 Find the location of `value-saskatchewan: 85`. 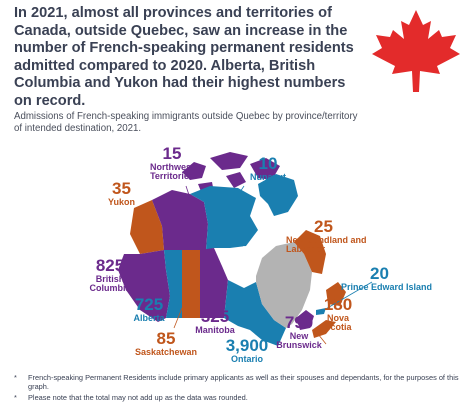

value-saskatchewan: 85 is located at coordinates (166, 338).